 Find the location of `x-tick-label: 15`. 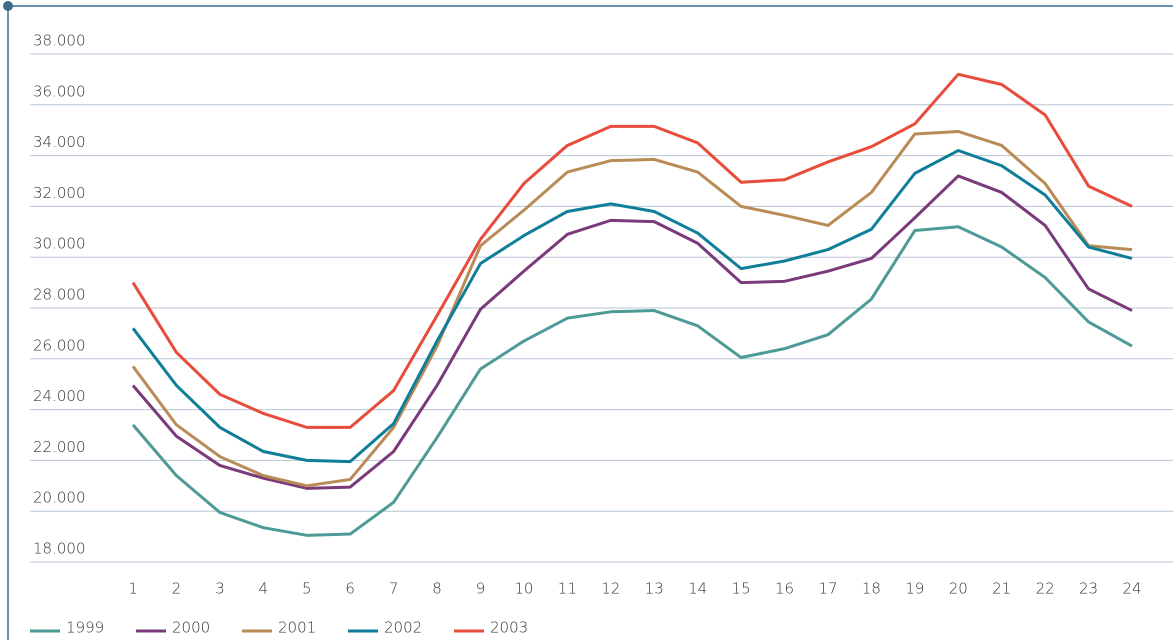

x-tick-label: 15 is located at coordinates (741, 589).